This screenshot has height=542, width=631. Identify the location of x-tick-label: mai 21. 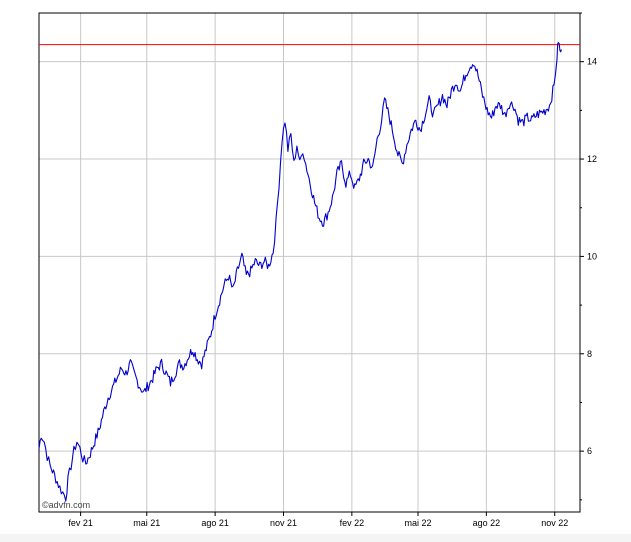
(146, 523).